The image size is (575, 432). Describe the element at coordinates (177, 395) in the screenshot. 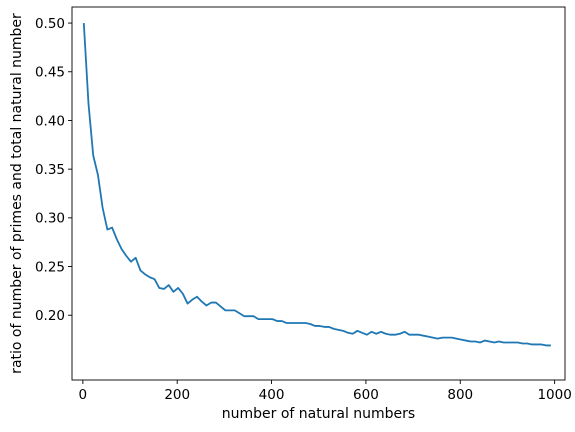

I see `x-tick-label: 200` at that location.